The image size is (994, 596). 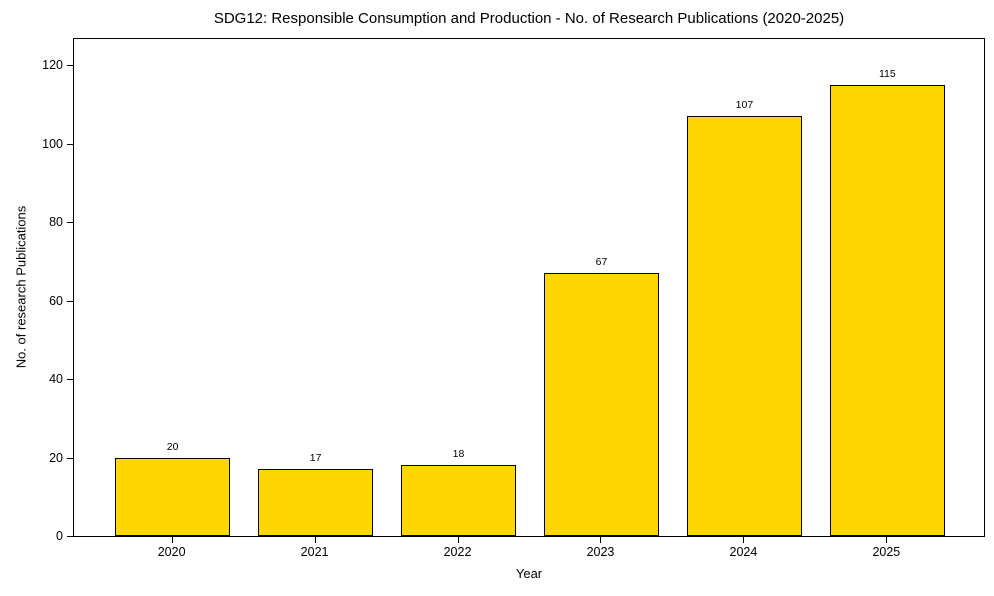 I want to click on bar-2022, so click(x=458, y=500).